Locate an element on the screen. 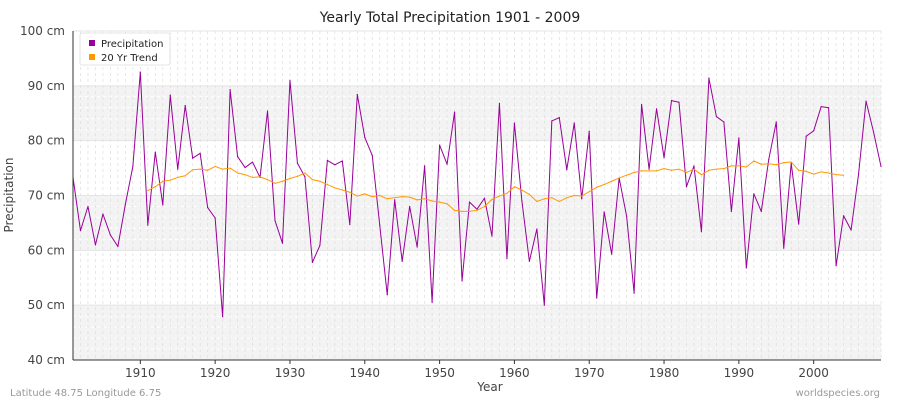 This screenshot has height=400, width=900. legend-label-trend: 20 Yr Trend is located at coordinates (129, 58).